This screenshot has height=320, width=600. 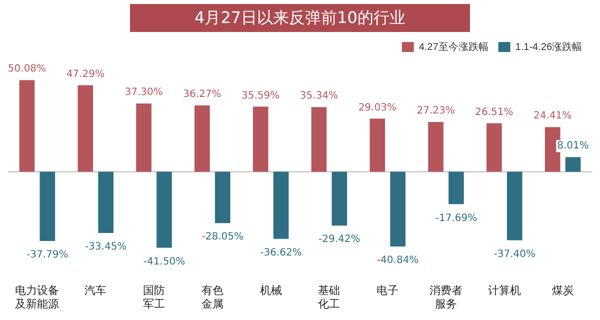 I want to click on x-tick-label: 国防军工, so click(x=154, y=297).